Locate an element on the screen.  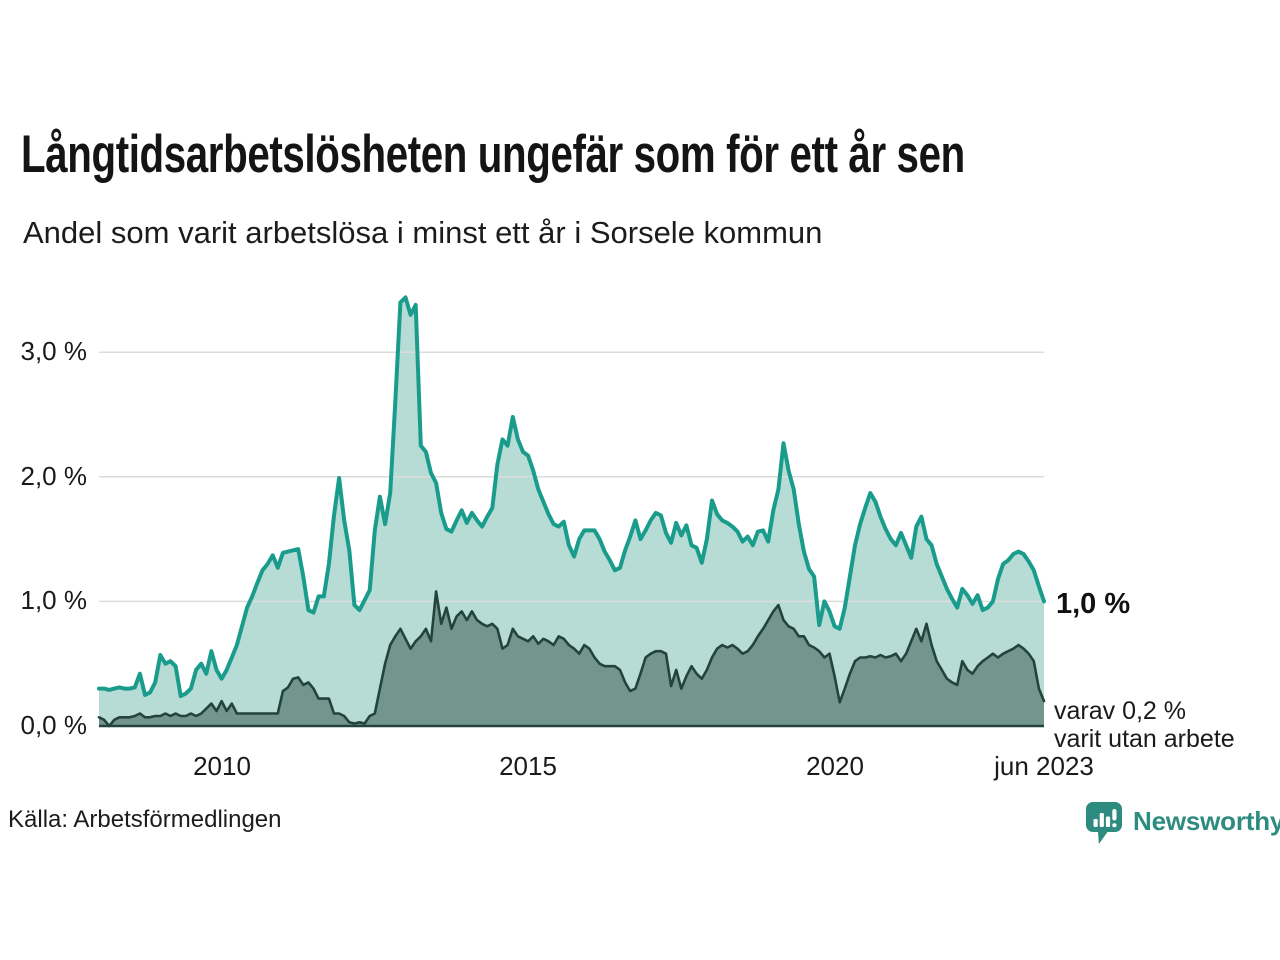
y-tick-2: 2,0 % is located at coordinates (54, 476).